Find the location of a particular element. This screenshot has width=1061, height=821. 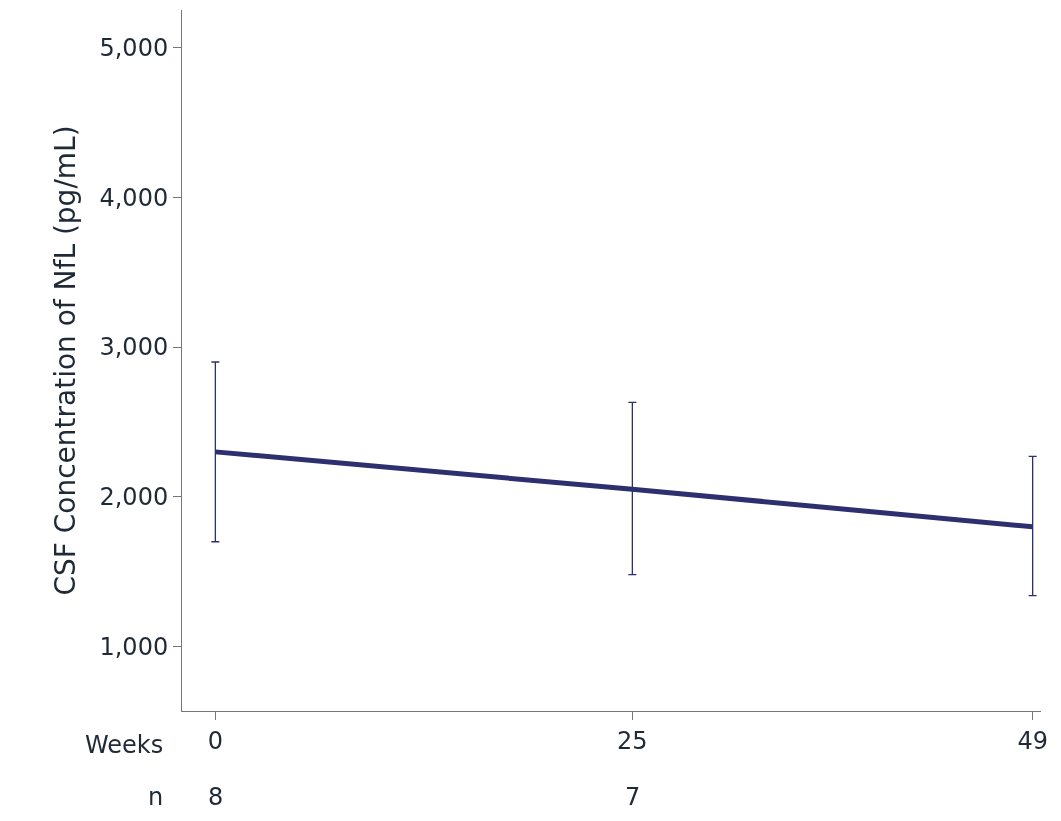

text: n is located at coordinates (156, 797).